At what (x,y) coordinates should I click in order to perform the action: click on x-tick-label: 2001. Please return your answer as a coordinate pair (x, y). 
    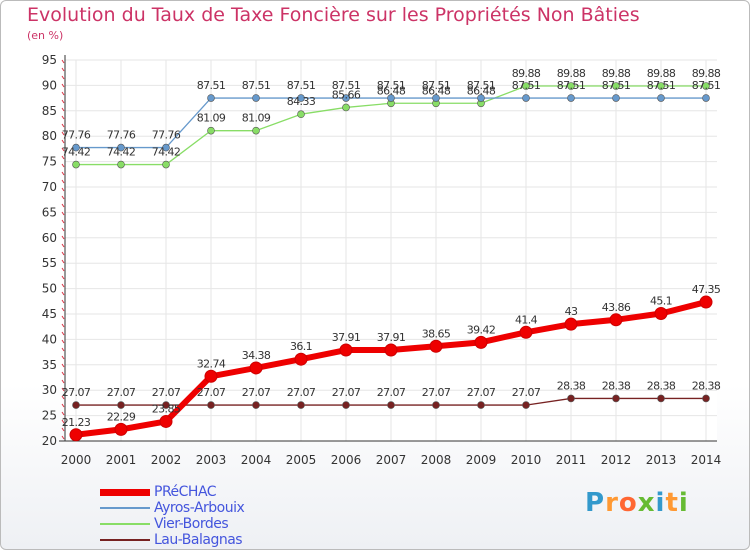
    Looking at the image, I should click on (121, 460).